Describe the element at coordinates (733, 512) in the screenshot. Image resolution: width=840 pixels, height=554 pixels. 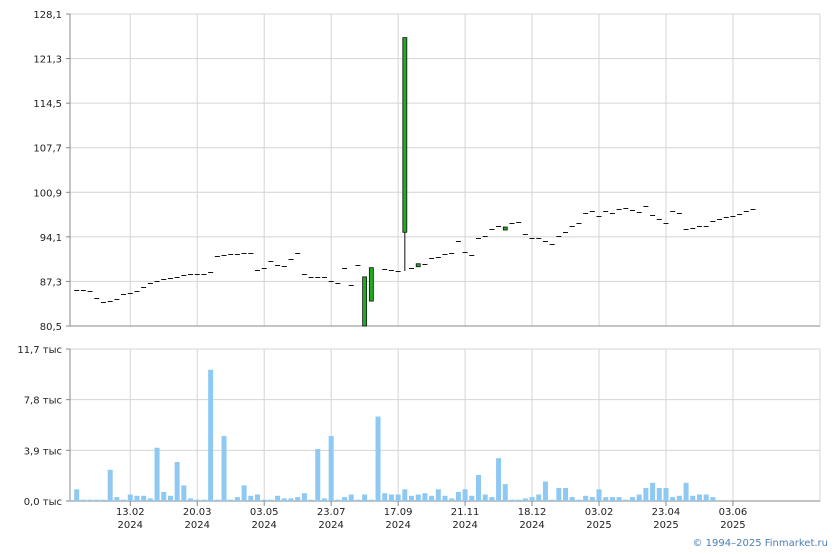
I see `x-tick-date: 03.06` at that location.